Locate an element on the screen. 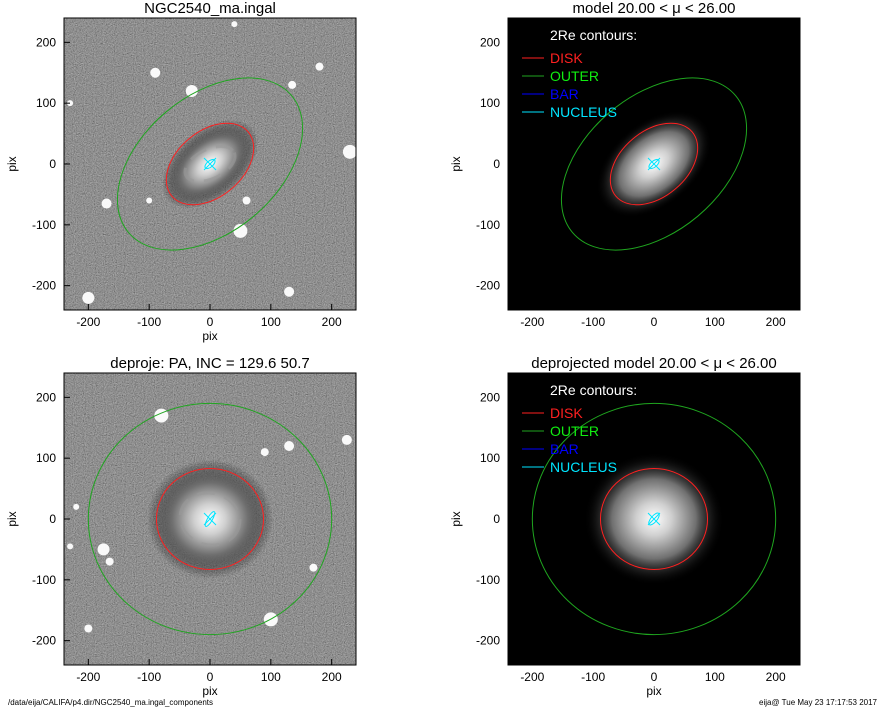 The image size is (885, 708). contour-nucleus is located at coordinates (210, 519).